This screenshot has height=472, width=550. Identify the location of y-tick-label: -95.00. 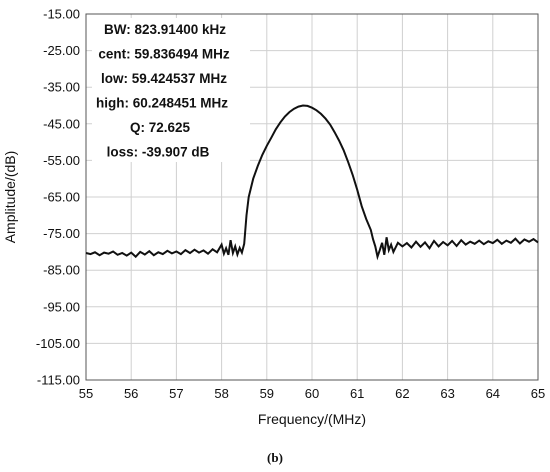
(61, 306).